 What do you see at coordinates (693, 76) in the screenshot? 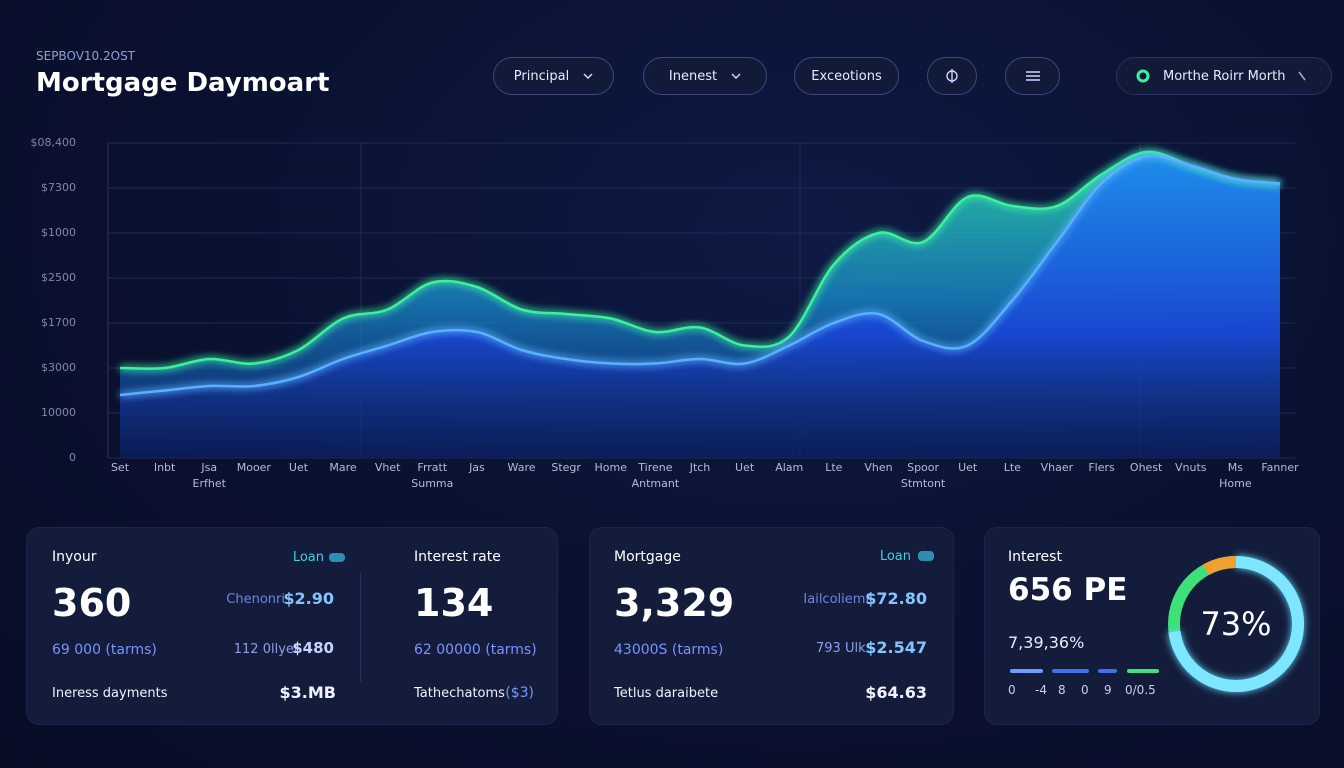
I see `button-label: Inenest` at bounding box center [693, 76].